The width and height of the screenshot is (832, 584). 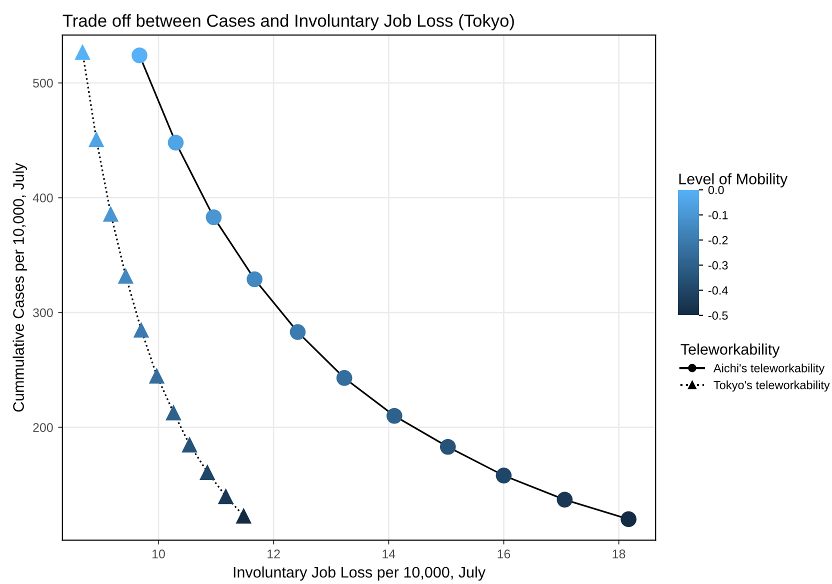 I want to click on x-tick-label: 14, so click(x=389, y=554).